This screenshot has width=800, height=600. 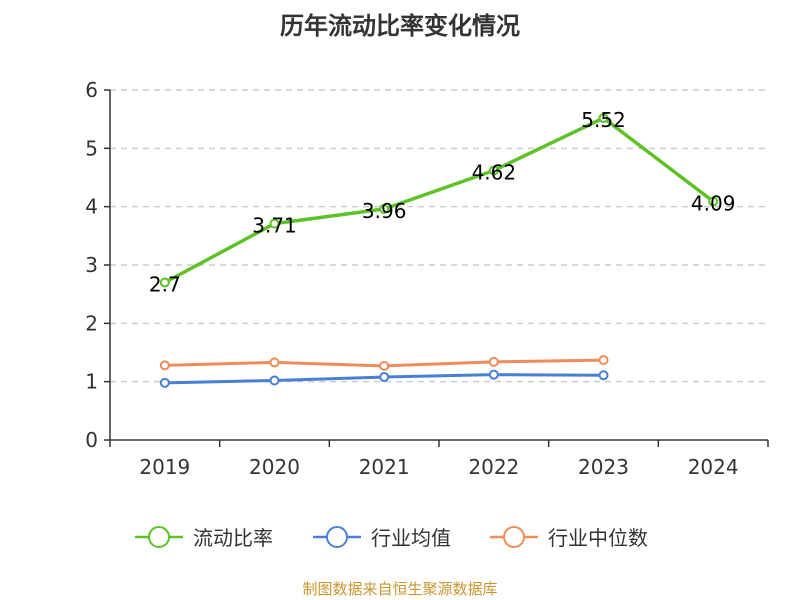 I want to click on x-tick-label: 2022, so click(x=493, y=467).